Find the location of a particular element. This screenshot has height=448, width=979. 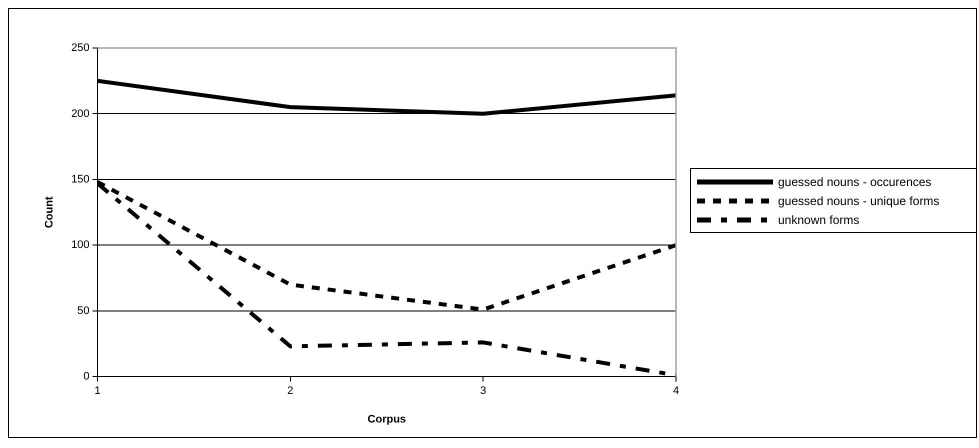

y-tick-label: 250 is located at coordinates (80, 48).